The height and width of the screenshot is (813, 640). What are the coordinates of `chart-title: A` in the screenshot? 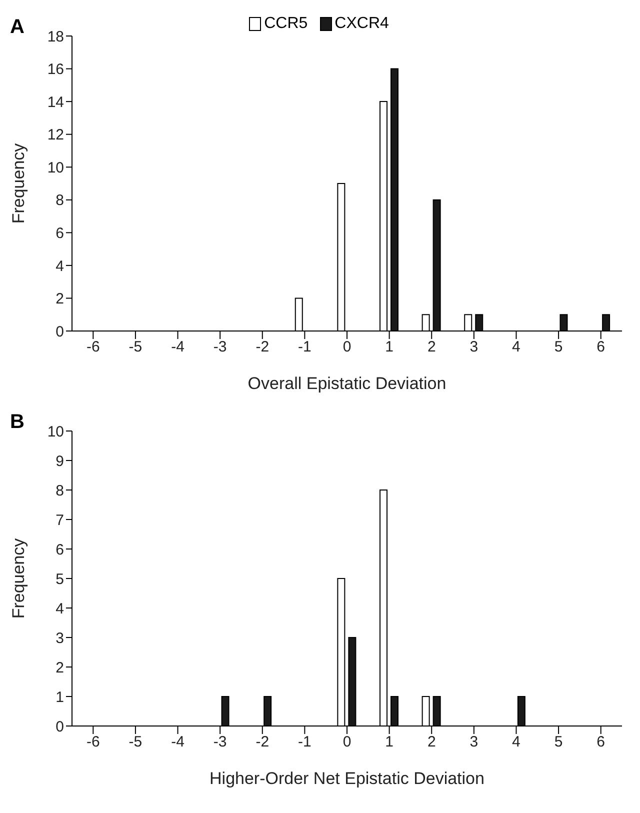 It's located at (17, 27).